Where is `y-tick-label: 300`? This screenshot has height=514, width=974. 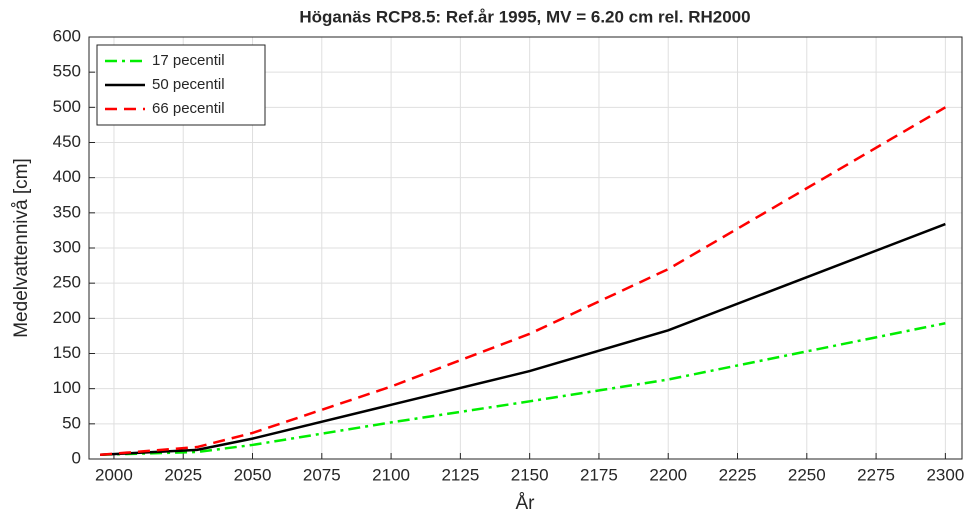
y-tick-label: 300 is located at coordinates (67, 246).